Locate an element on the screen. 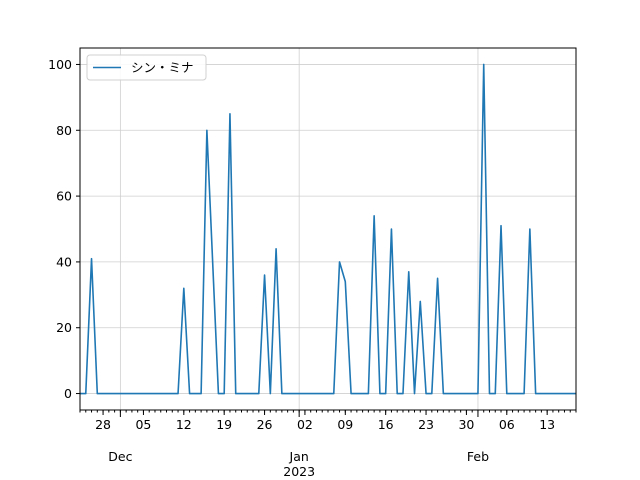  legend-label: シン・ミナ is located at coordinates (162, 67).